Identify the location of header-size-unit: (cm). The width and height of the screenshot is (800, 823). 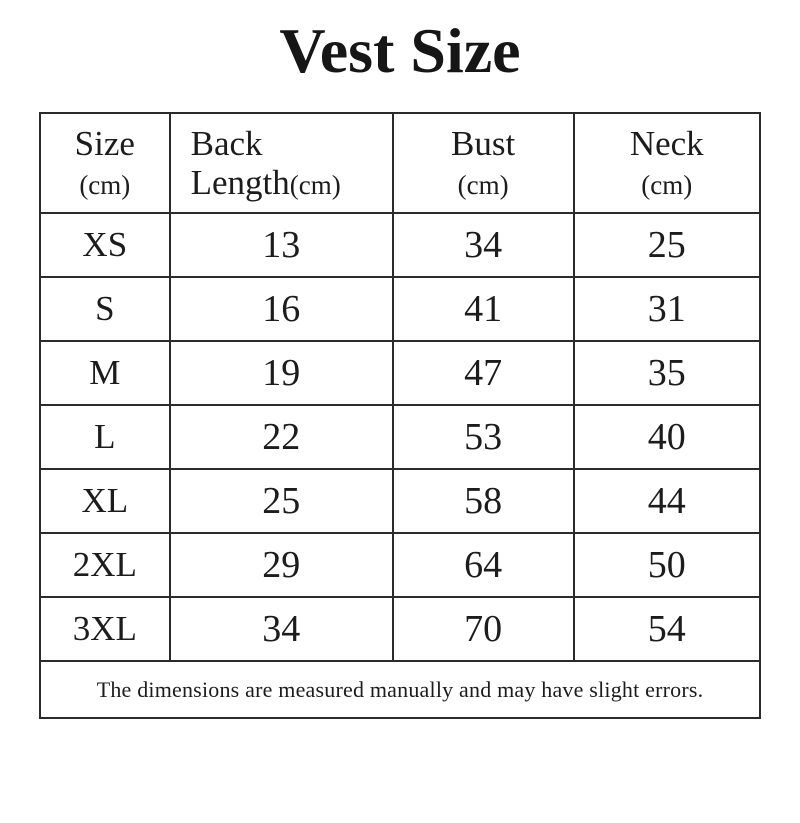
(105, 185).